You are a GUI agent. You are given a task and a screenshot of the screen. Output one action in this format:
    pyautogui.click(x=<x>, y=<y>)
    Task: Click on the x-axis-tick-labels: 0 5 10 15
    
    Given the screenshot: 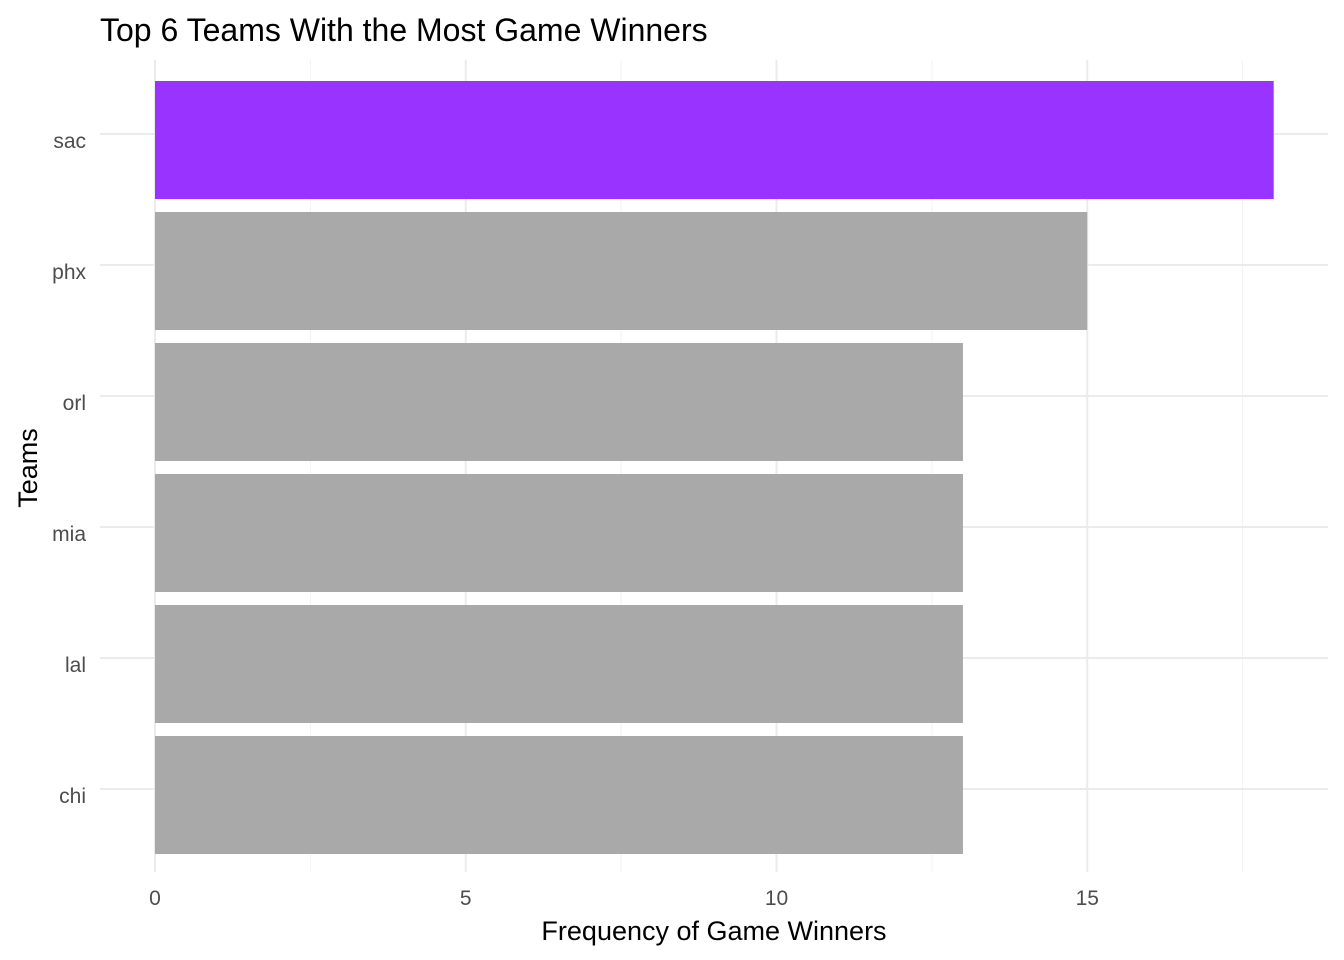 What is the action you would take?
    pyautogui.click(x=624, y=898)
    